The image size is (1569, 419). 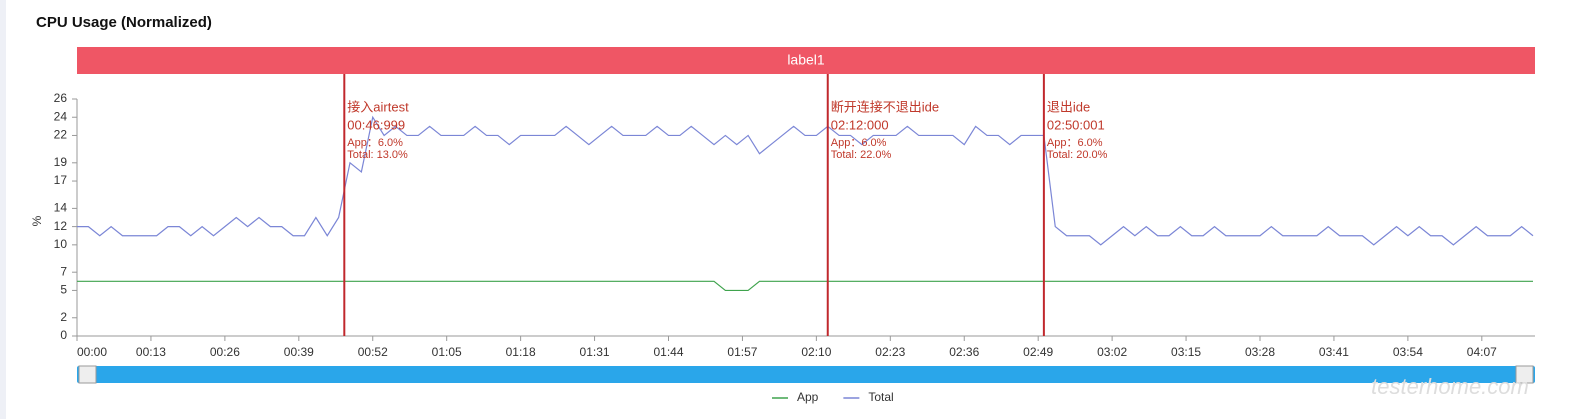 I want to click on x-tick-label: 02:49, so click(x=1038, y=352).